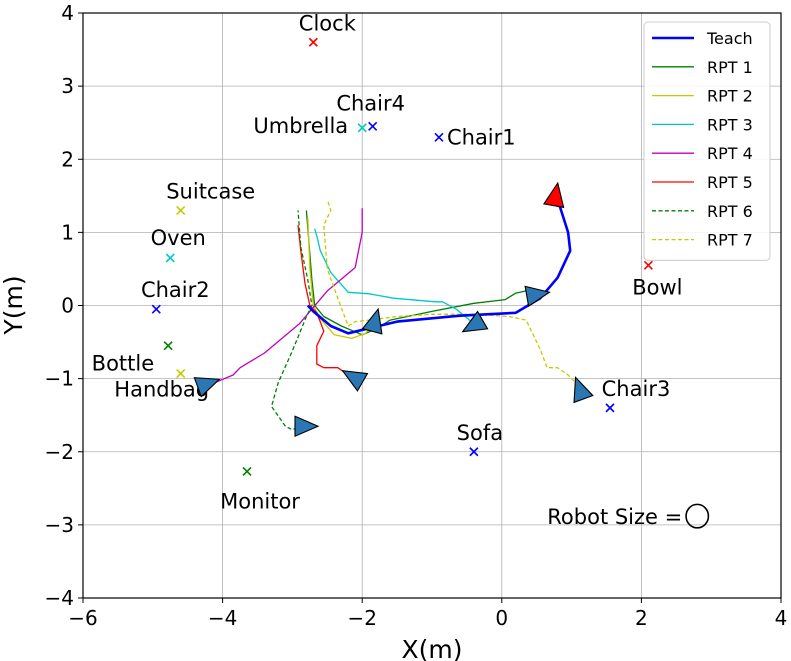 This screenshot has height=661, width=791. Describe the element at coordinates (210, 191) in the screenshot. I see `object-label: Suitcase` at that location.